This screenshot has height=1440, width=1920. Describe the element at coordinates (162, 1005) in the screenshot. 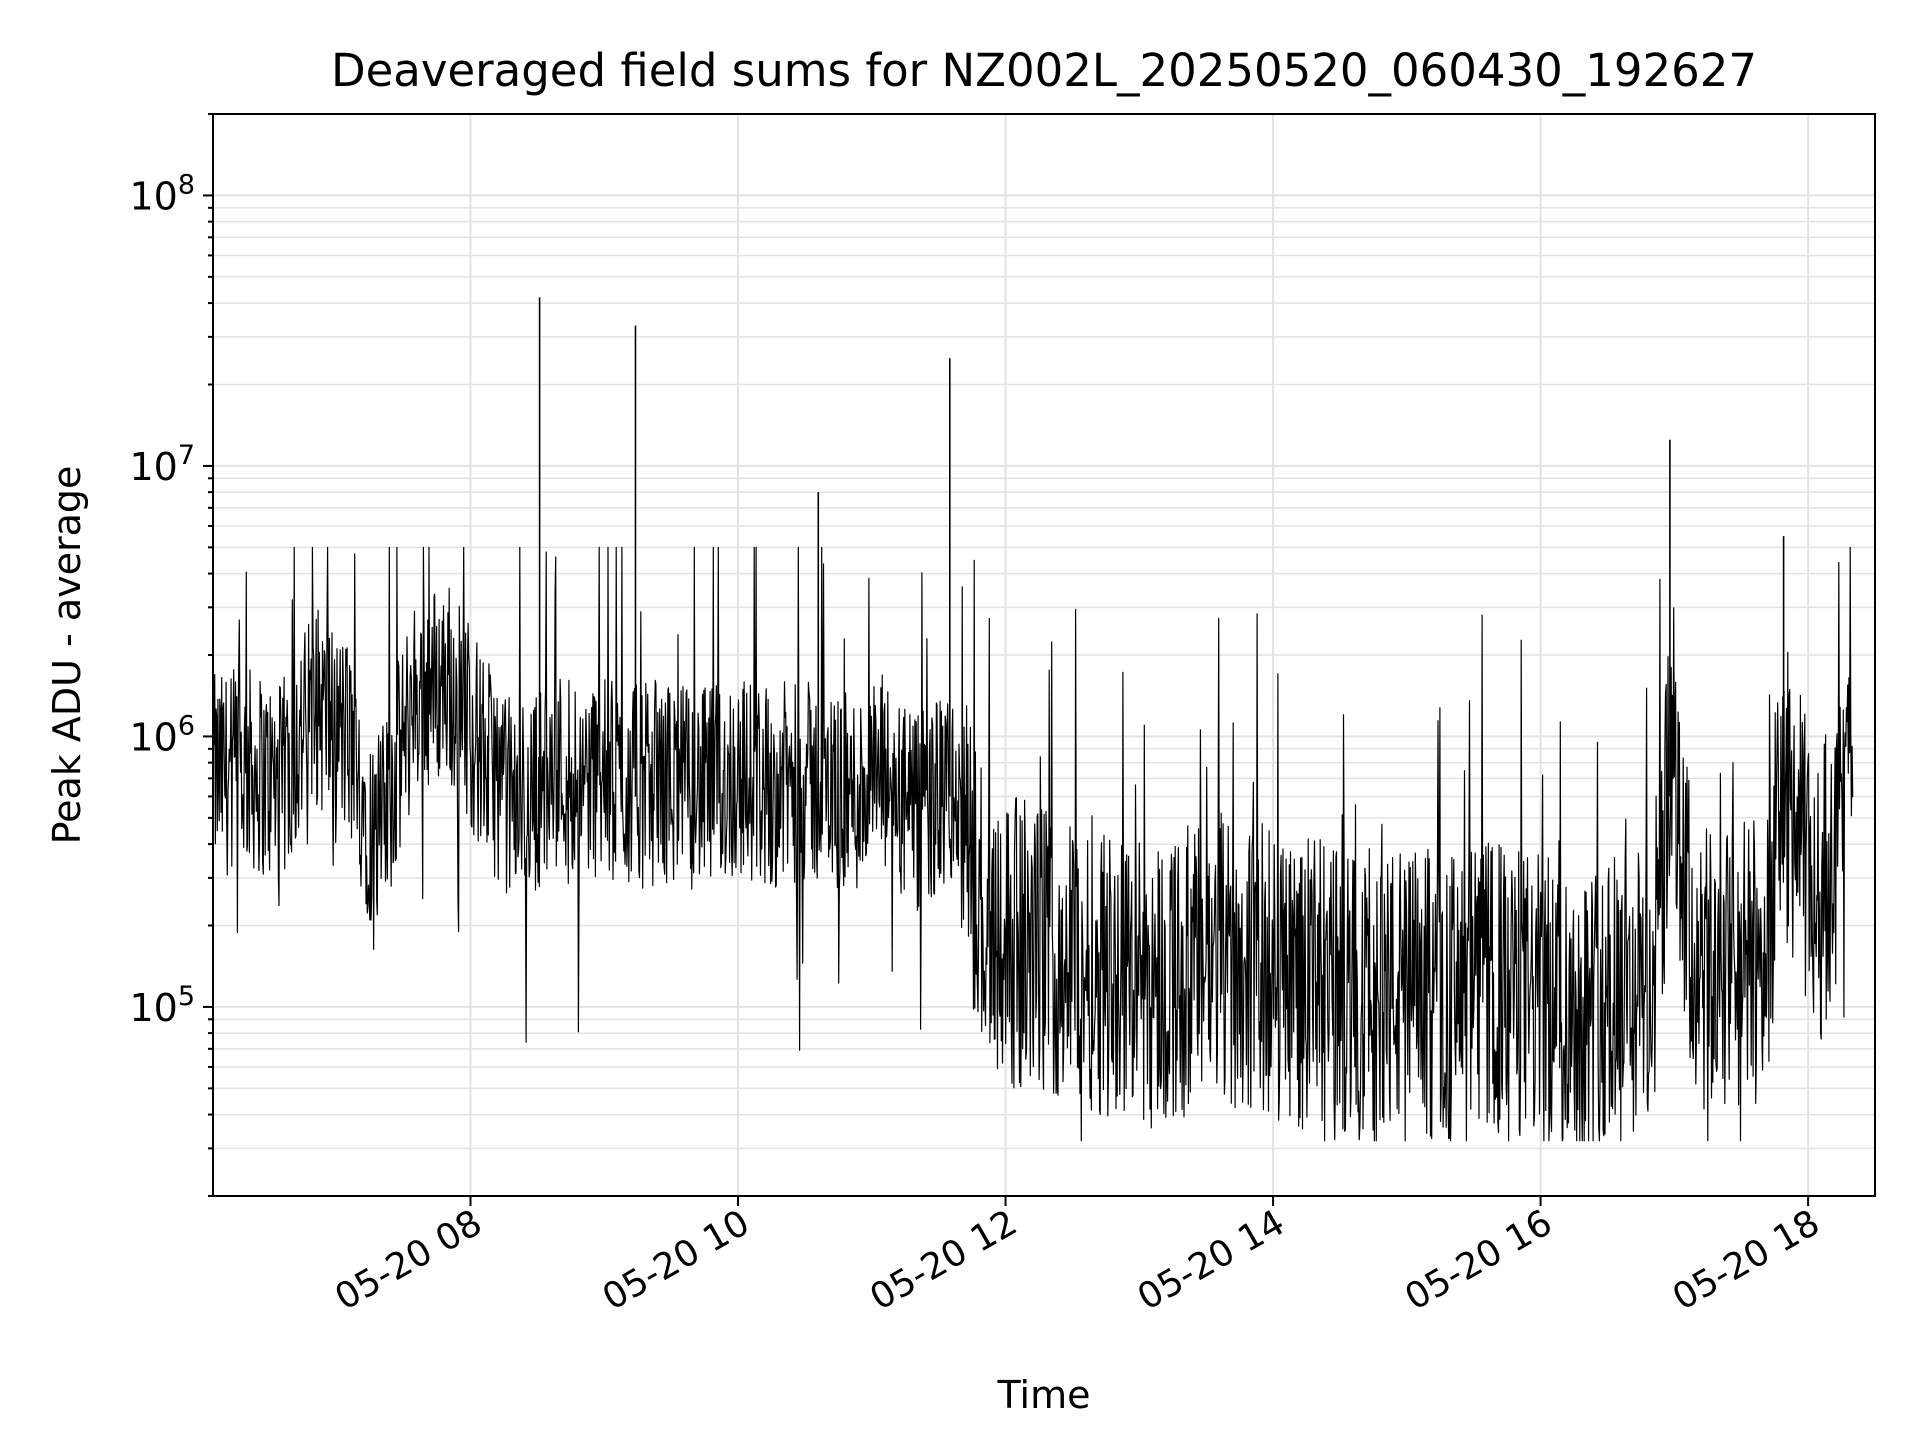

I see `y-tick-label: 105` at that location.